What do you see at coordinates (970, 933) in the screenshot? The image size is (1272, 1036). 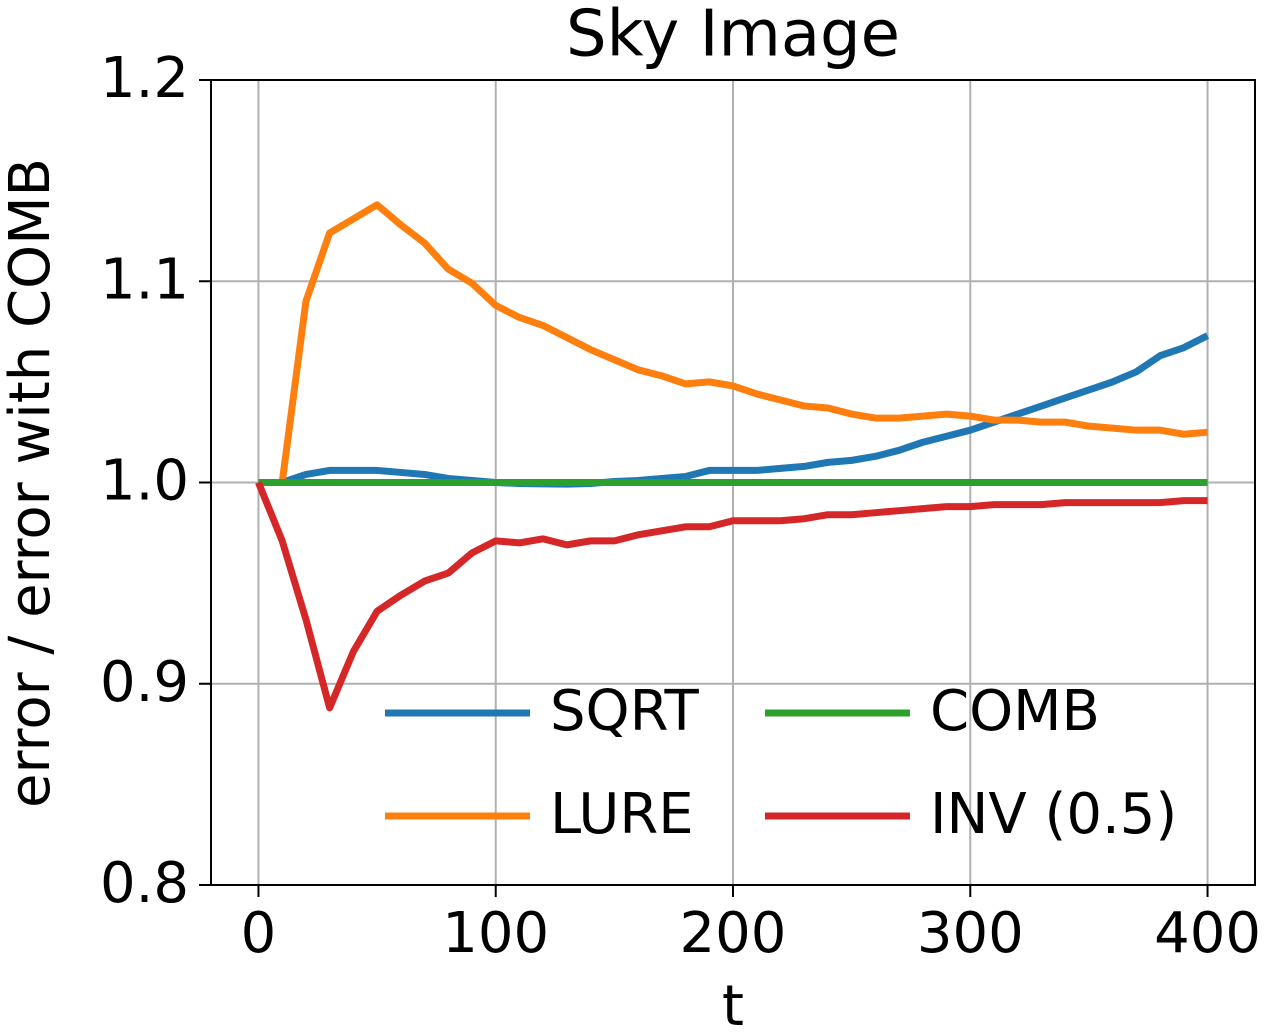 I see `x-tick-label: 300` at bounding box center [970, 933].